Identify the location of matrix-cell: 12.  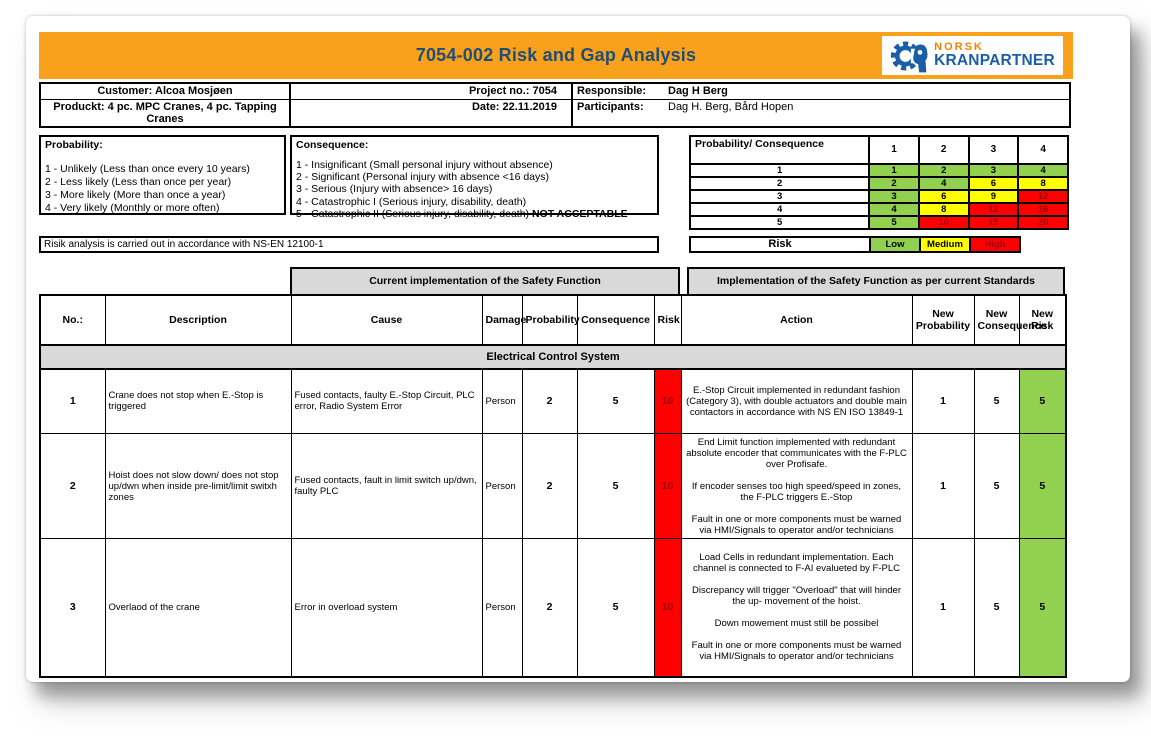
(993, 209).